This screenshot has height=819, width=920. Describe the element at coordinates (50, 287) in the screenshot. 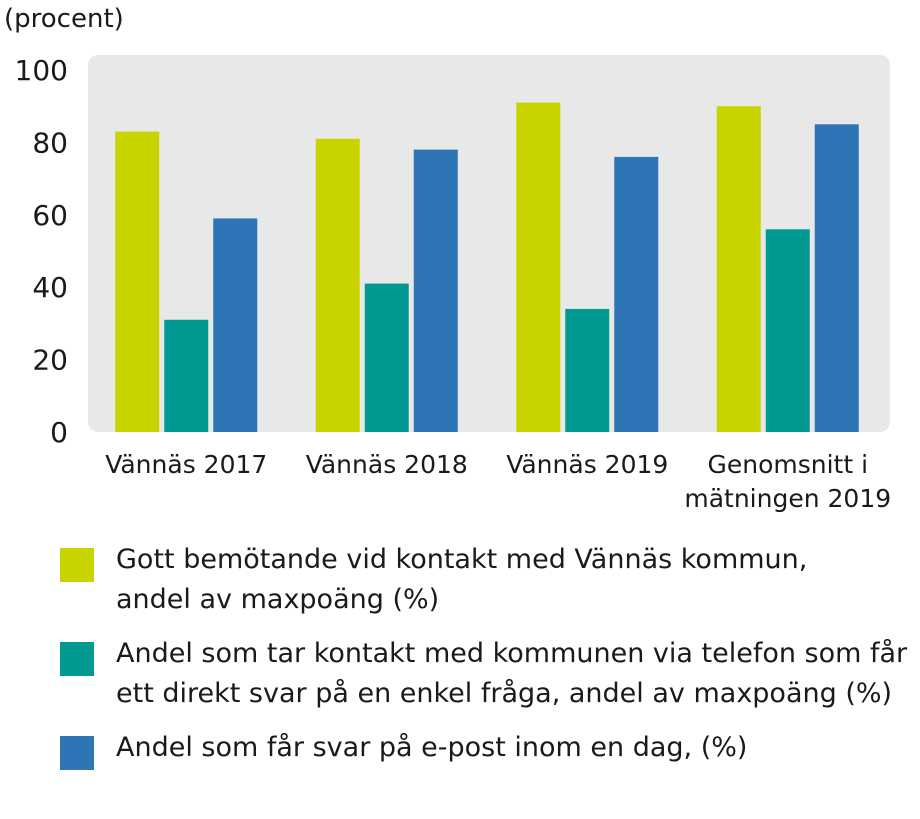

I see `y-tick-label: 40` at that location.